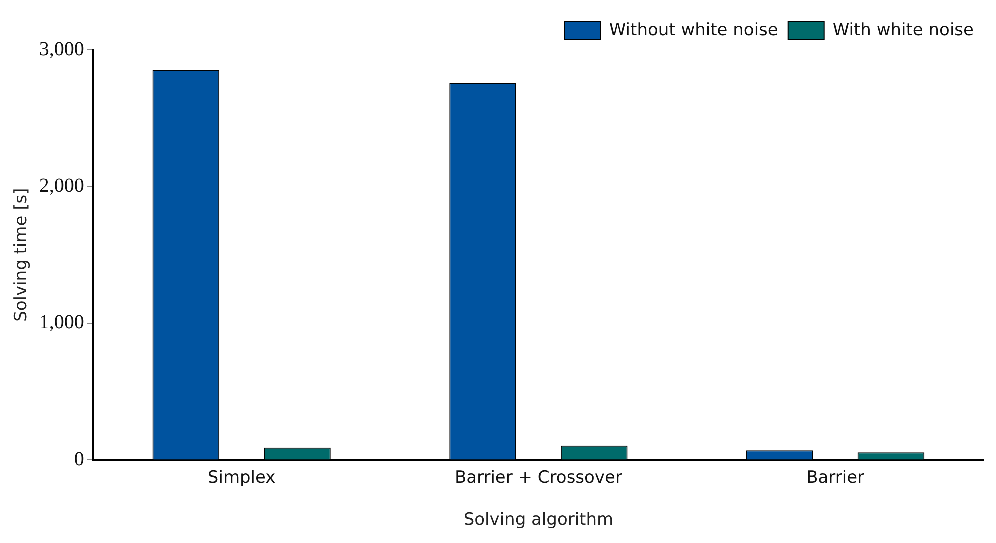 Image resolution: width=996 pixels, height=543 pixels. Describe the element at coordinates (539, 520) in the screenshot. I see `x-axis-title: Solving algorithm` at that location.